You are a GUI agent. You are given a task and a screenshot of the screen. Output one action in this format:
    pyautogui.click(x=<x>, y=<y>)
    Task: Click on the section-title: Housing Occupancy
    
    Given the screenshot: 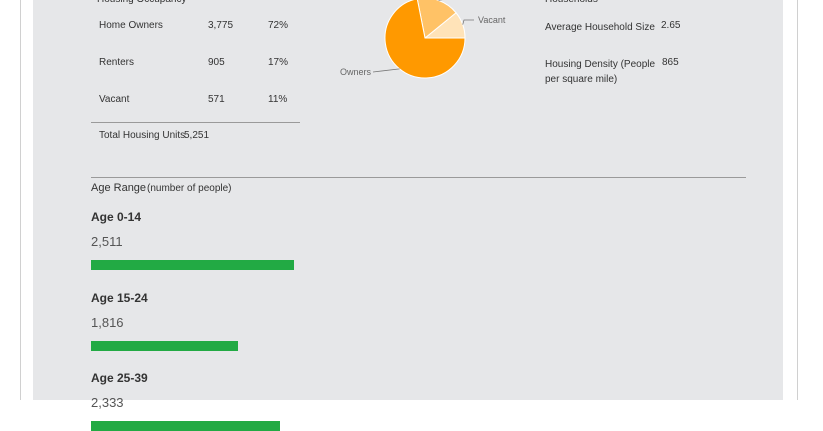 What is the action you would take?
    pyautogui.click(x=142, y=2)
    